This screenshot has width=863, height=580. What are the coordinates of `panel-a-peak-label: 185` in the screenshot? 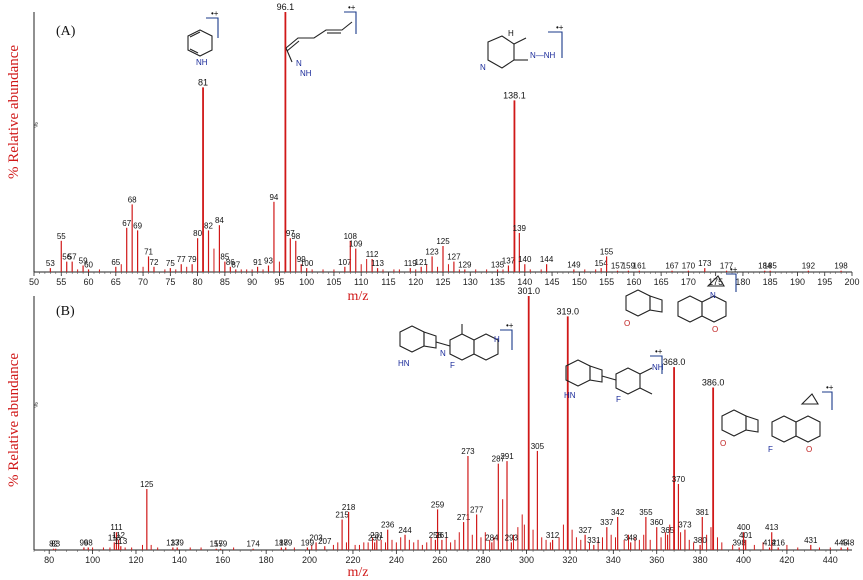 It's located at (771, 266).